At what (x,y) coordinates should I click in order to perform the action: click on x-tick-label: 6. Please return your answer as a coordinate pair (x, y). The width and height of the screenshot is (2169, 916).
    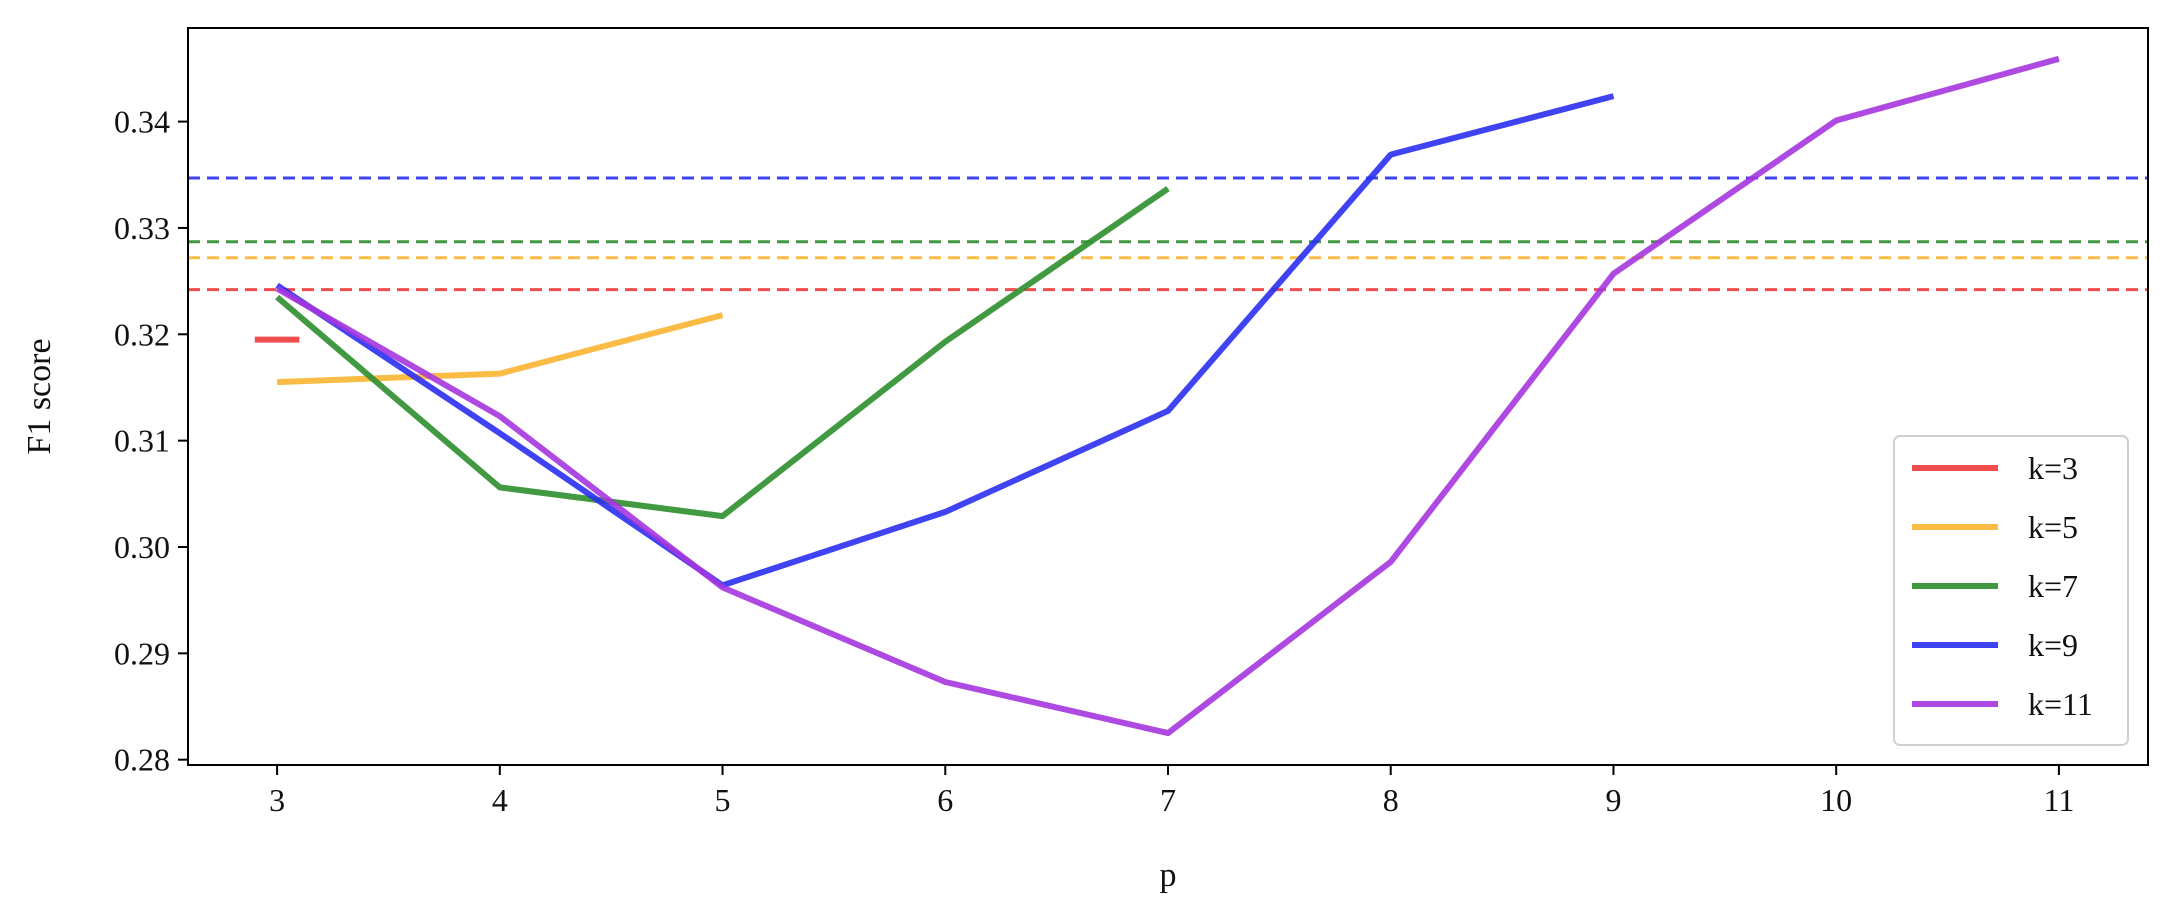
    Looking at the image, I should click on (945, 800).